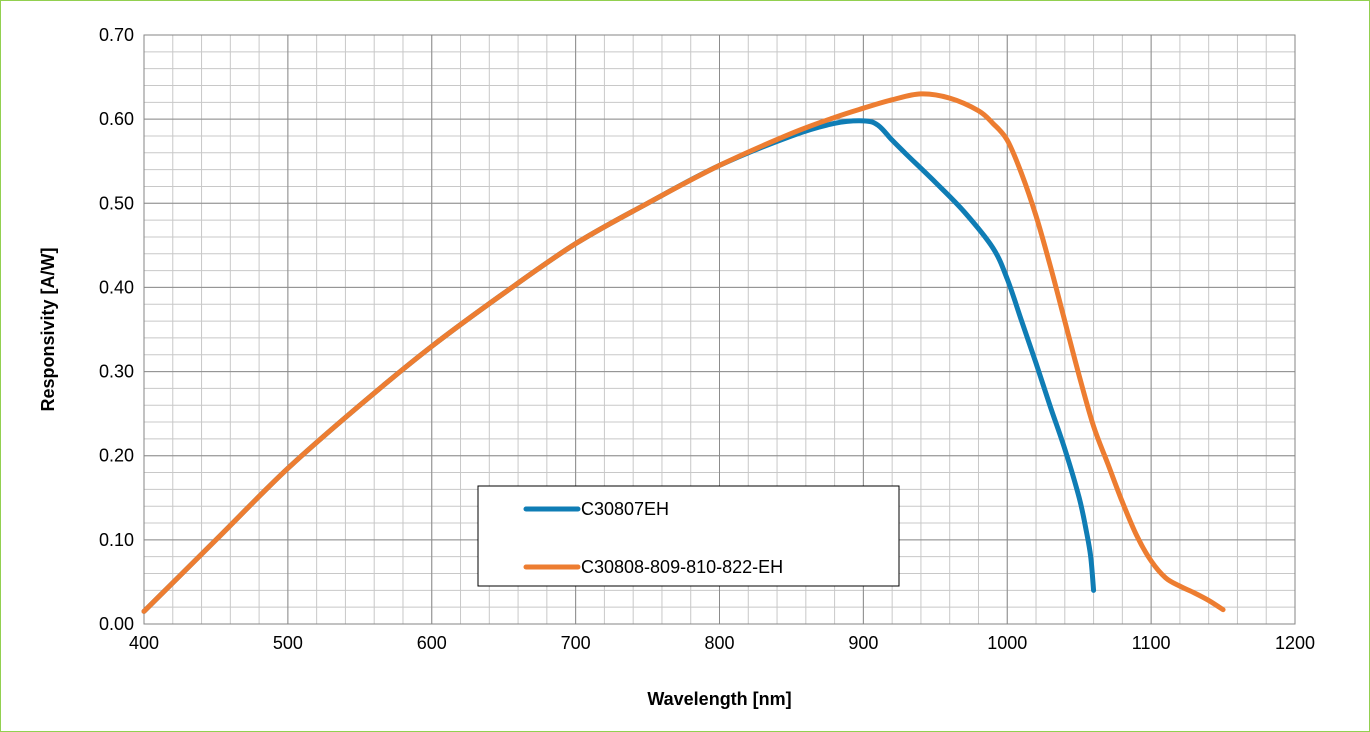  What do you see at coordinates (116, 35) in the screenshot?
I see `y-tick-label: 0.70` at bounding box center [116, 35].